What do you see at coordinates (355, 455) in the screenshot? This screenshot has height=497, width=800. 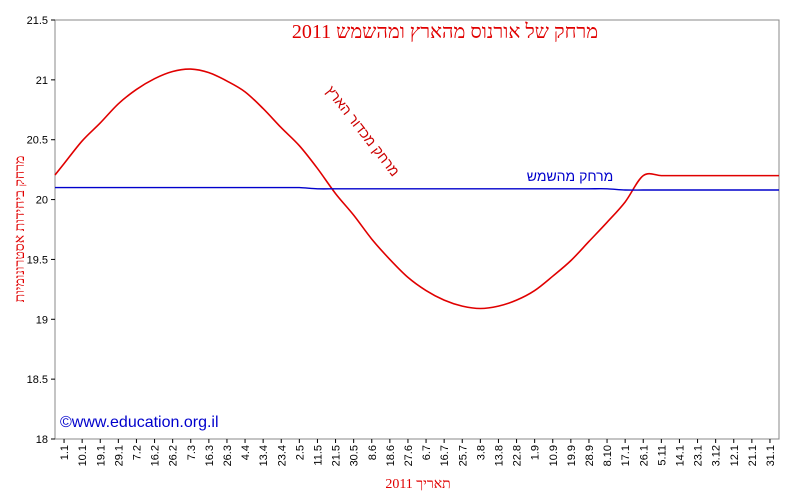 I see `x-tick-label: 30.5` at bounding box center [355, 455].